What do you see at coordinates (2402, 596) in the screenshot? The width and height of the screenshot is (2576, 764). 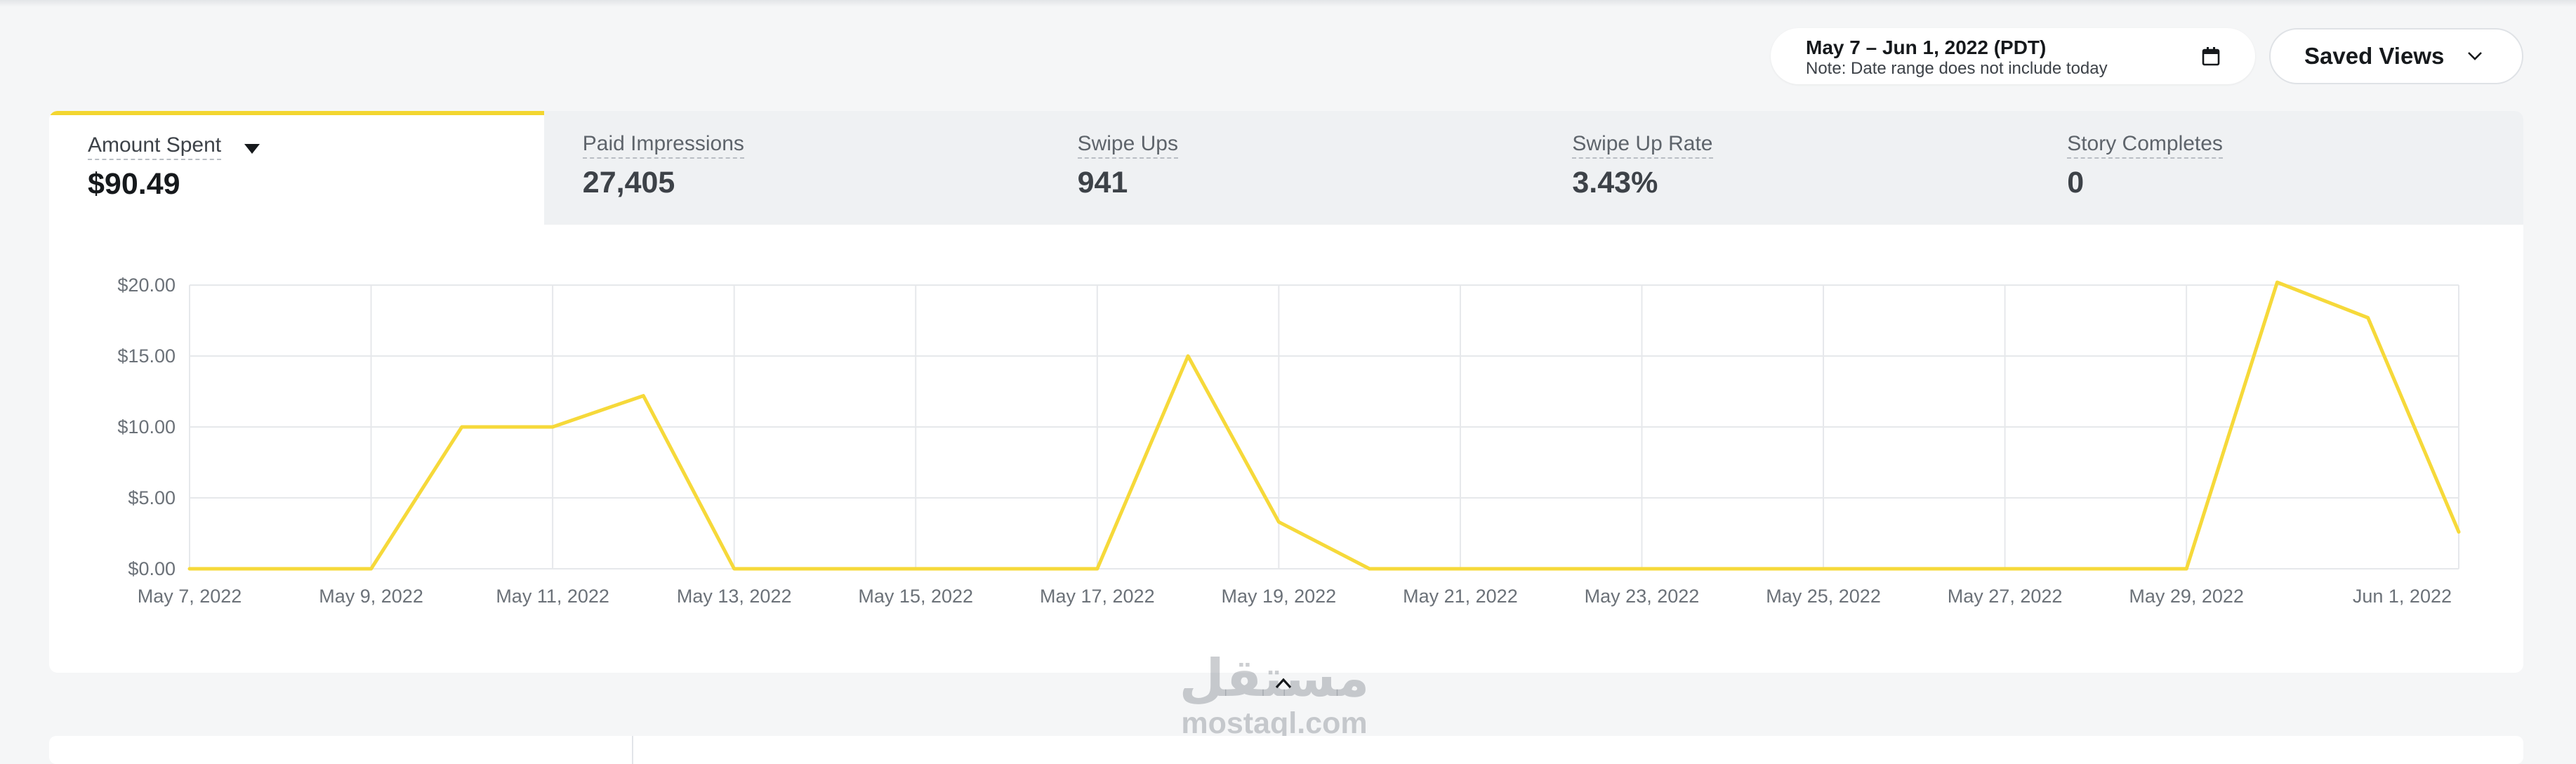 I see `x-tick-label: Jun 1, 2022` at bounding box center [2402, 596].